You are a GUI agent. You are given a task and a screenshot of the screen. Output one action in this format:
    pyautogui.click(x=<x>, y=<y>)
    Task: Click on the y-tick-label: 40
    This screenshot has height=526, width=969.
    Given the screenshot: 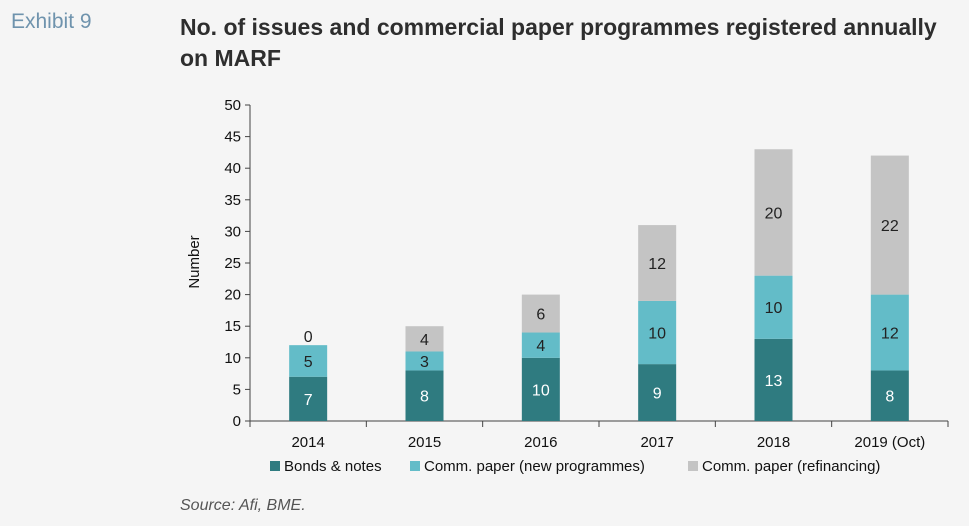 What is the action you would take?
    pyautogui.click(x=232, y=168)
    